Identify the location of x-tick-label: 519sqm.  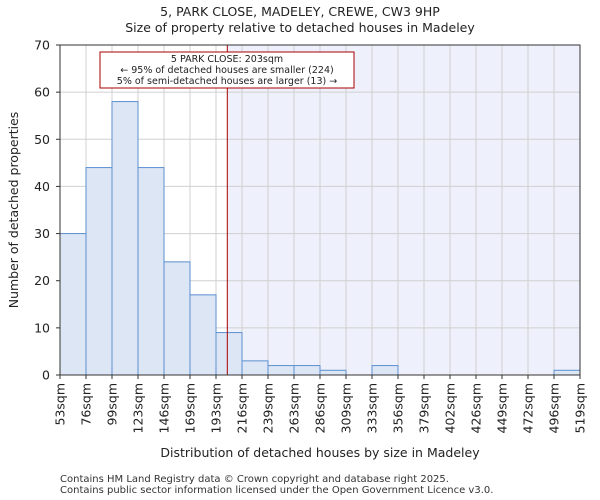
(580, 408).